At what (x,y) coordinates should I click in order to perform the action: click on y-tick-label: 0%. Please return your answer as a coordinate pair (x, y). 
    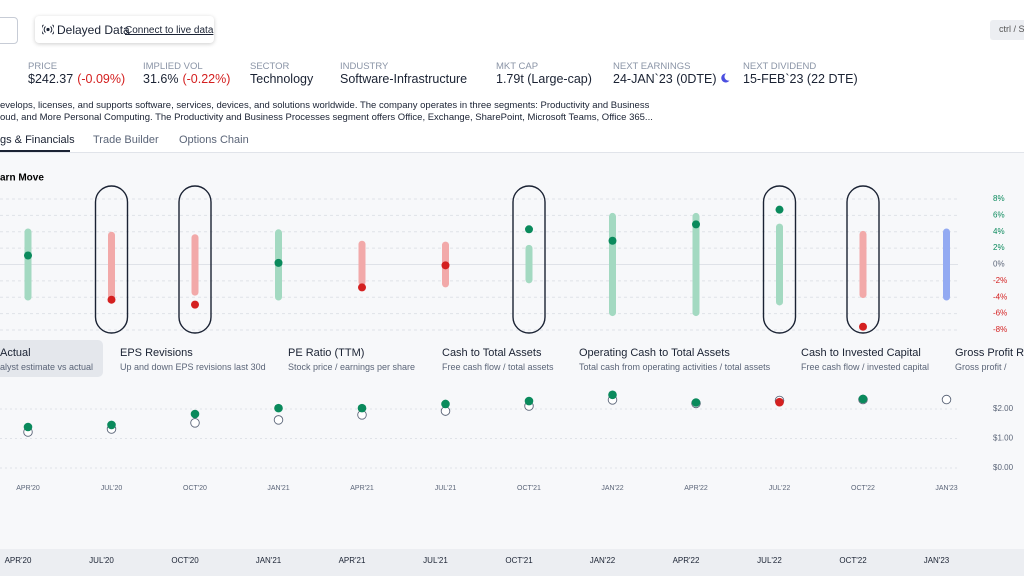
    Looking at the image, I should click on (999, 264).